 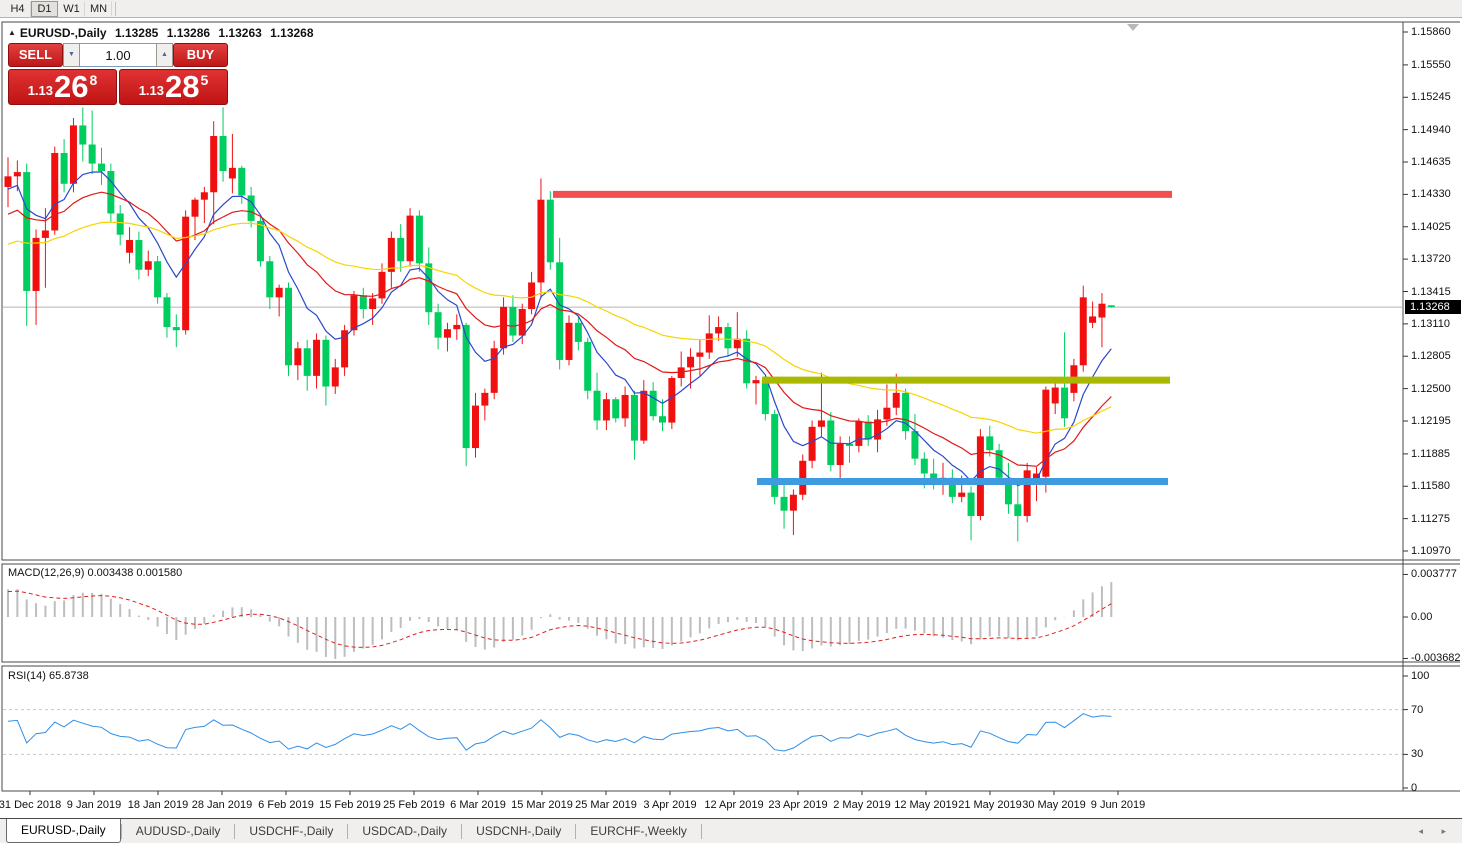 I want to click on buy-price-main: 28, so click(x=182, y=86).